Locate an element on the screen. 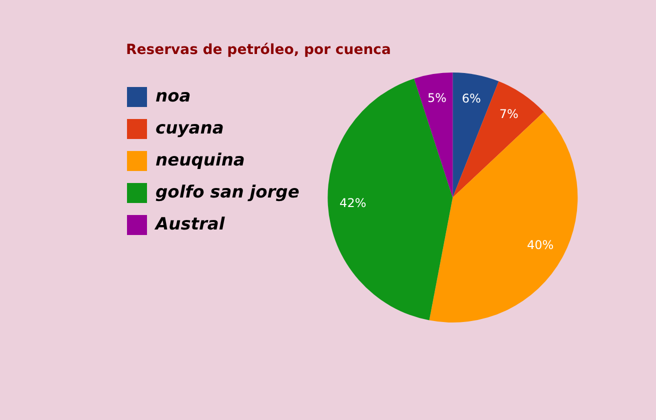  legend-label: Austral is located at coordinates (190, 224).